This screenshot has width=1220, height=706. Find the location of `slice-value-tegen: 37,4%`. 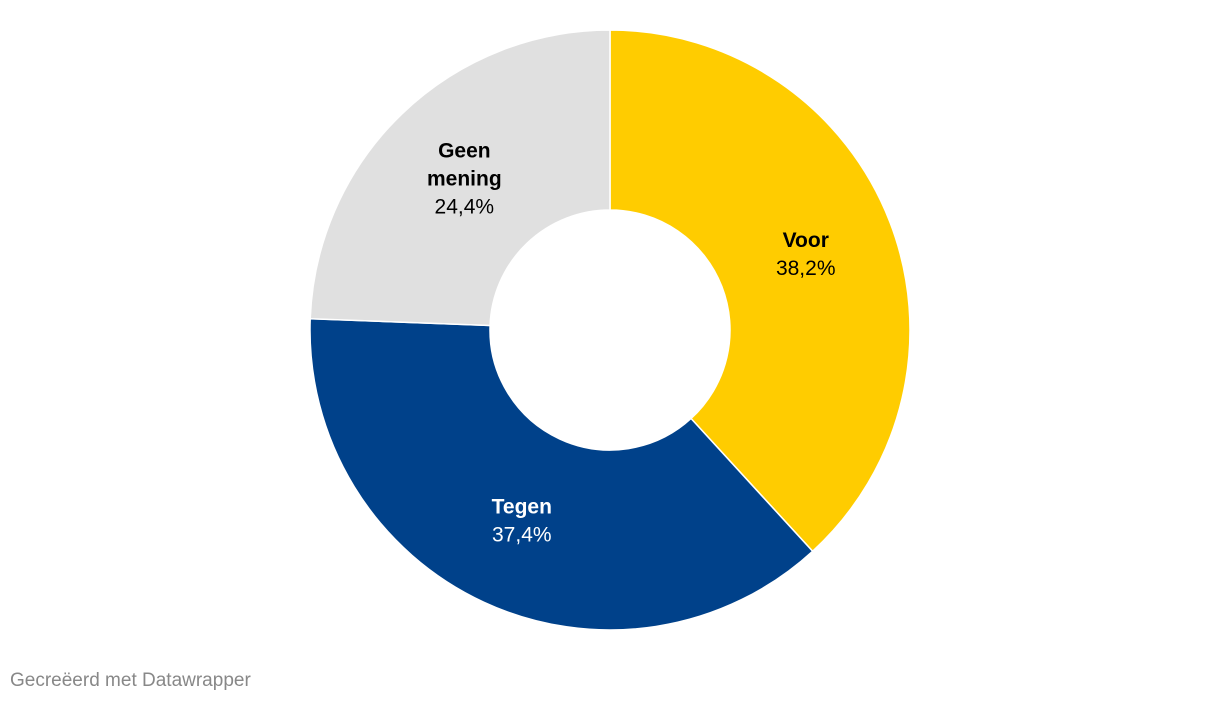

slice-value-tegen: 37,4% is located at coordinates (522, 535).